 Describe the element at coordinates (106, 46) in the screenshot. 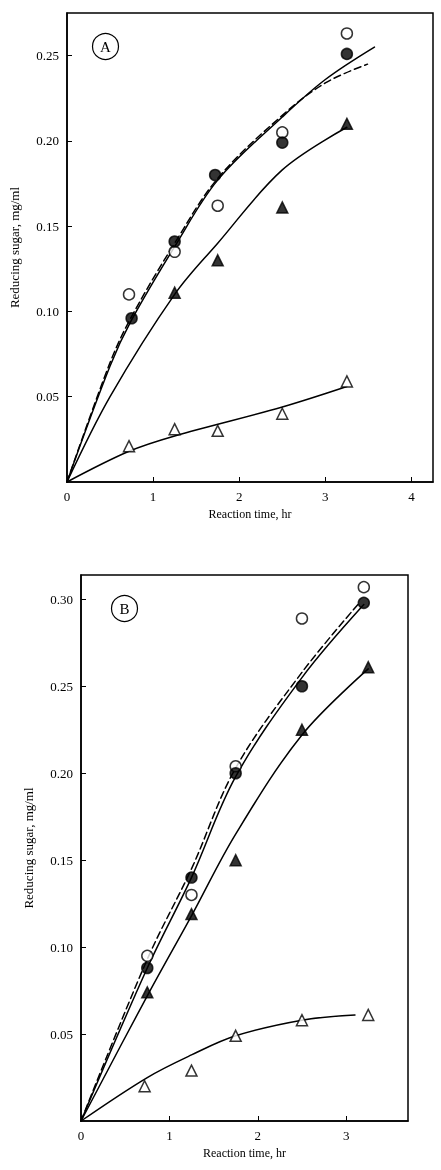

I see `annotation: A` at that location.